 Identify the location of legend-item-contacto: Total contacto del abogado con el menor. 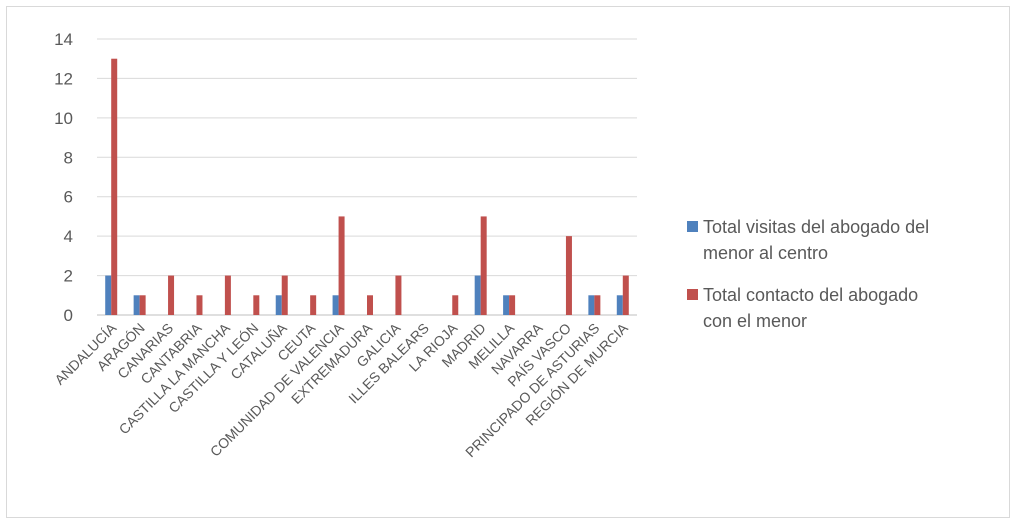
(847, 308).